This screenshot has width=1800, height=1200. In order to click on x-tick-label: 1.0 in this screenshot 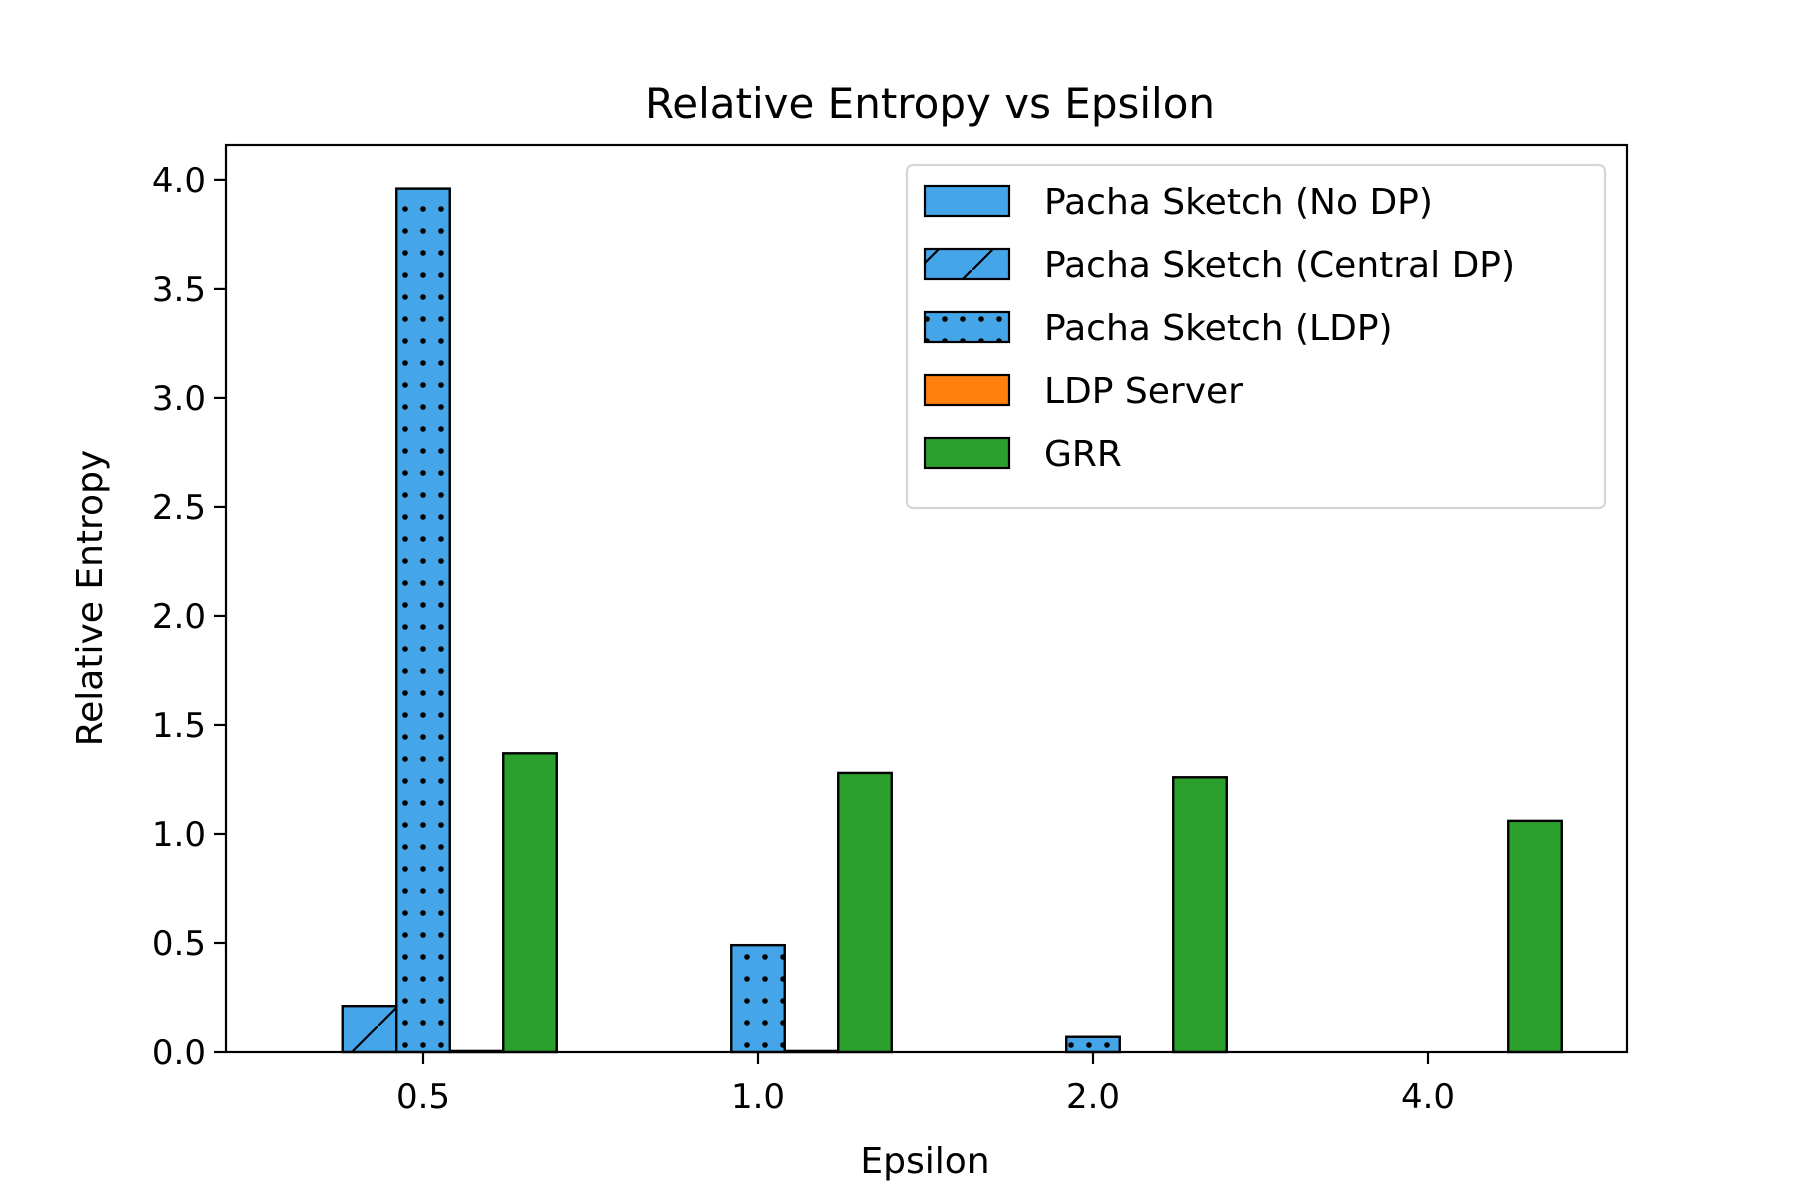, I will do `click(758, 1097)`.